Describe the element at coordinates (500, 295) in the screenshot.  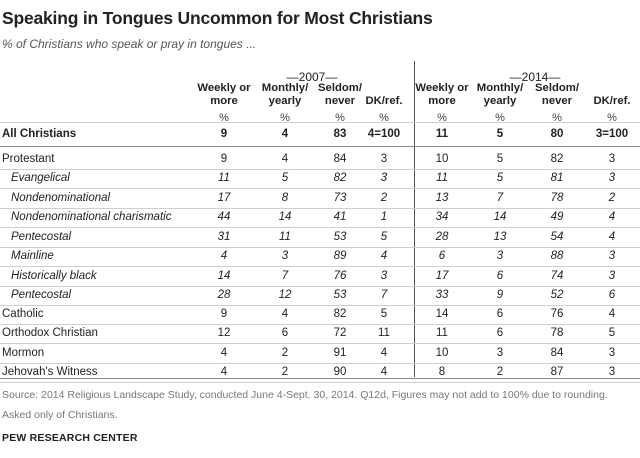
I see `cell-2014-2: 9` at that location.